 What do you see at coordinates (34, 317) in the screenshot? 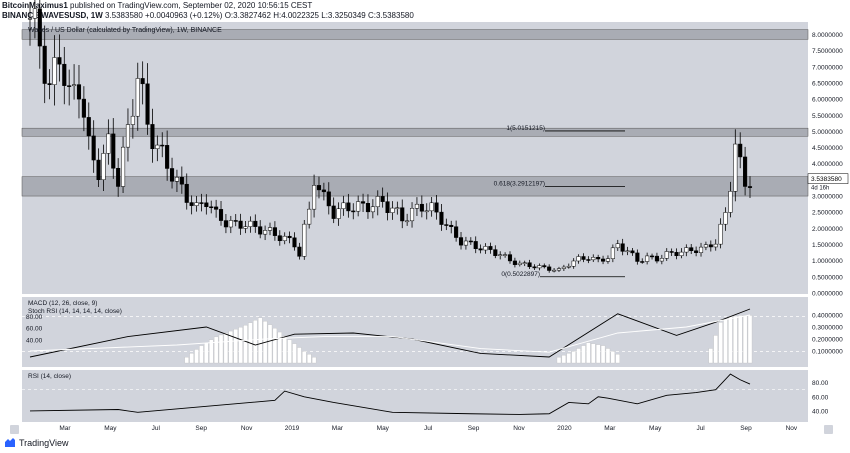
I see `stoch-tick-label: 80.00` at bounding box center [34, 317].